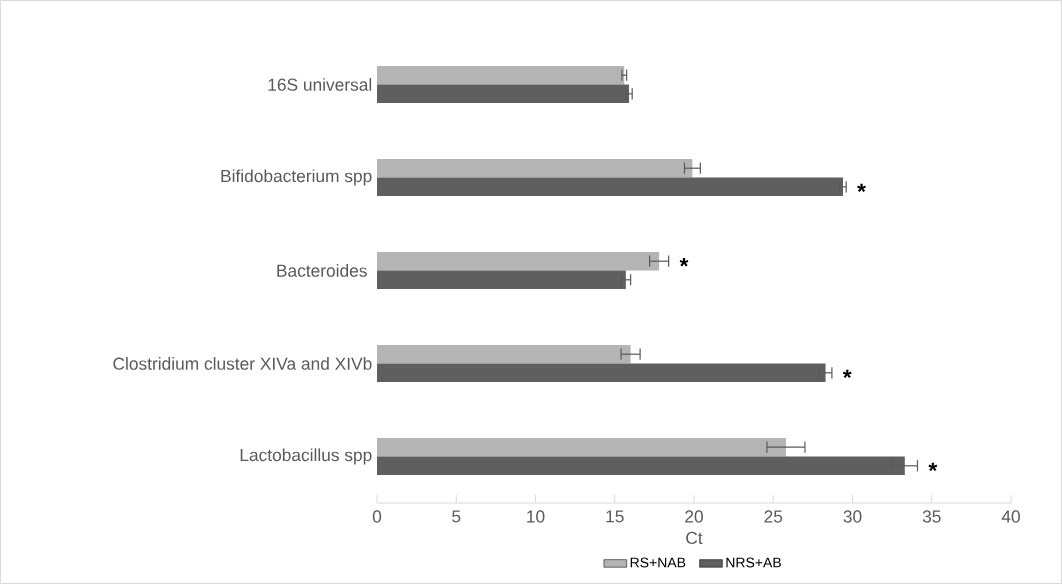  I want to click on x-tick-label: 5, so click(456, 516).